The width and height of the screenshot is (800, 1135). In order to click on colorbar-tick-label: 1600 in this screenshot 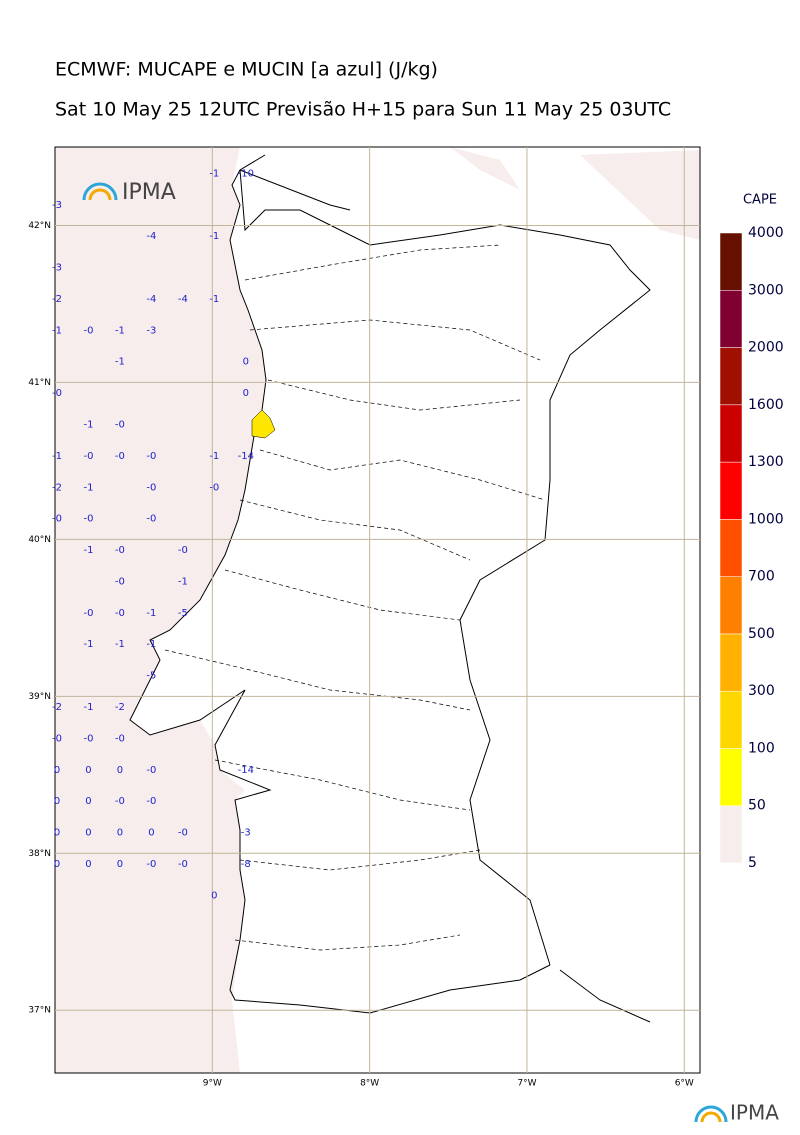, I will do `click(766, 405)`.